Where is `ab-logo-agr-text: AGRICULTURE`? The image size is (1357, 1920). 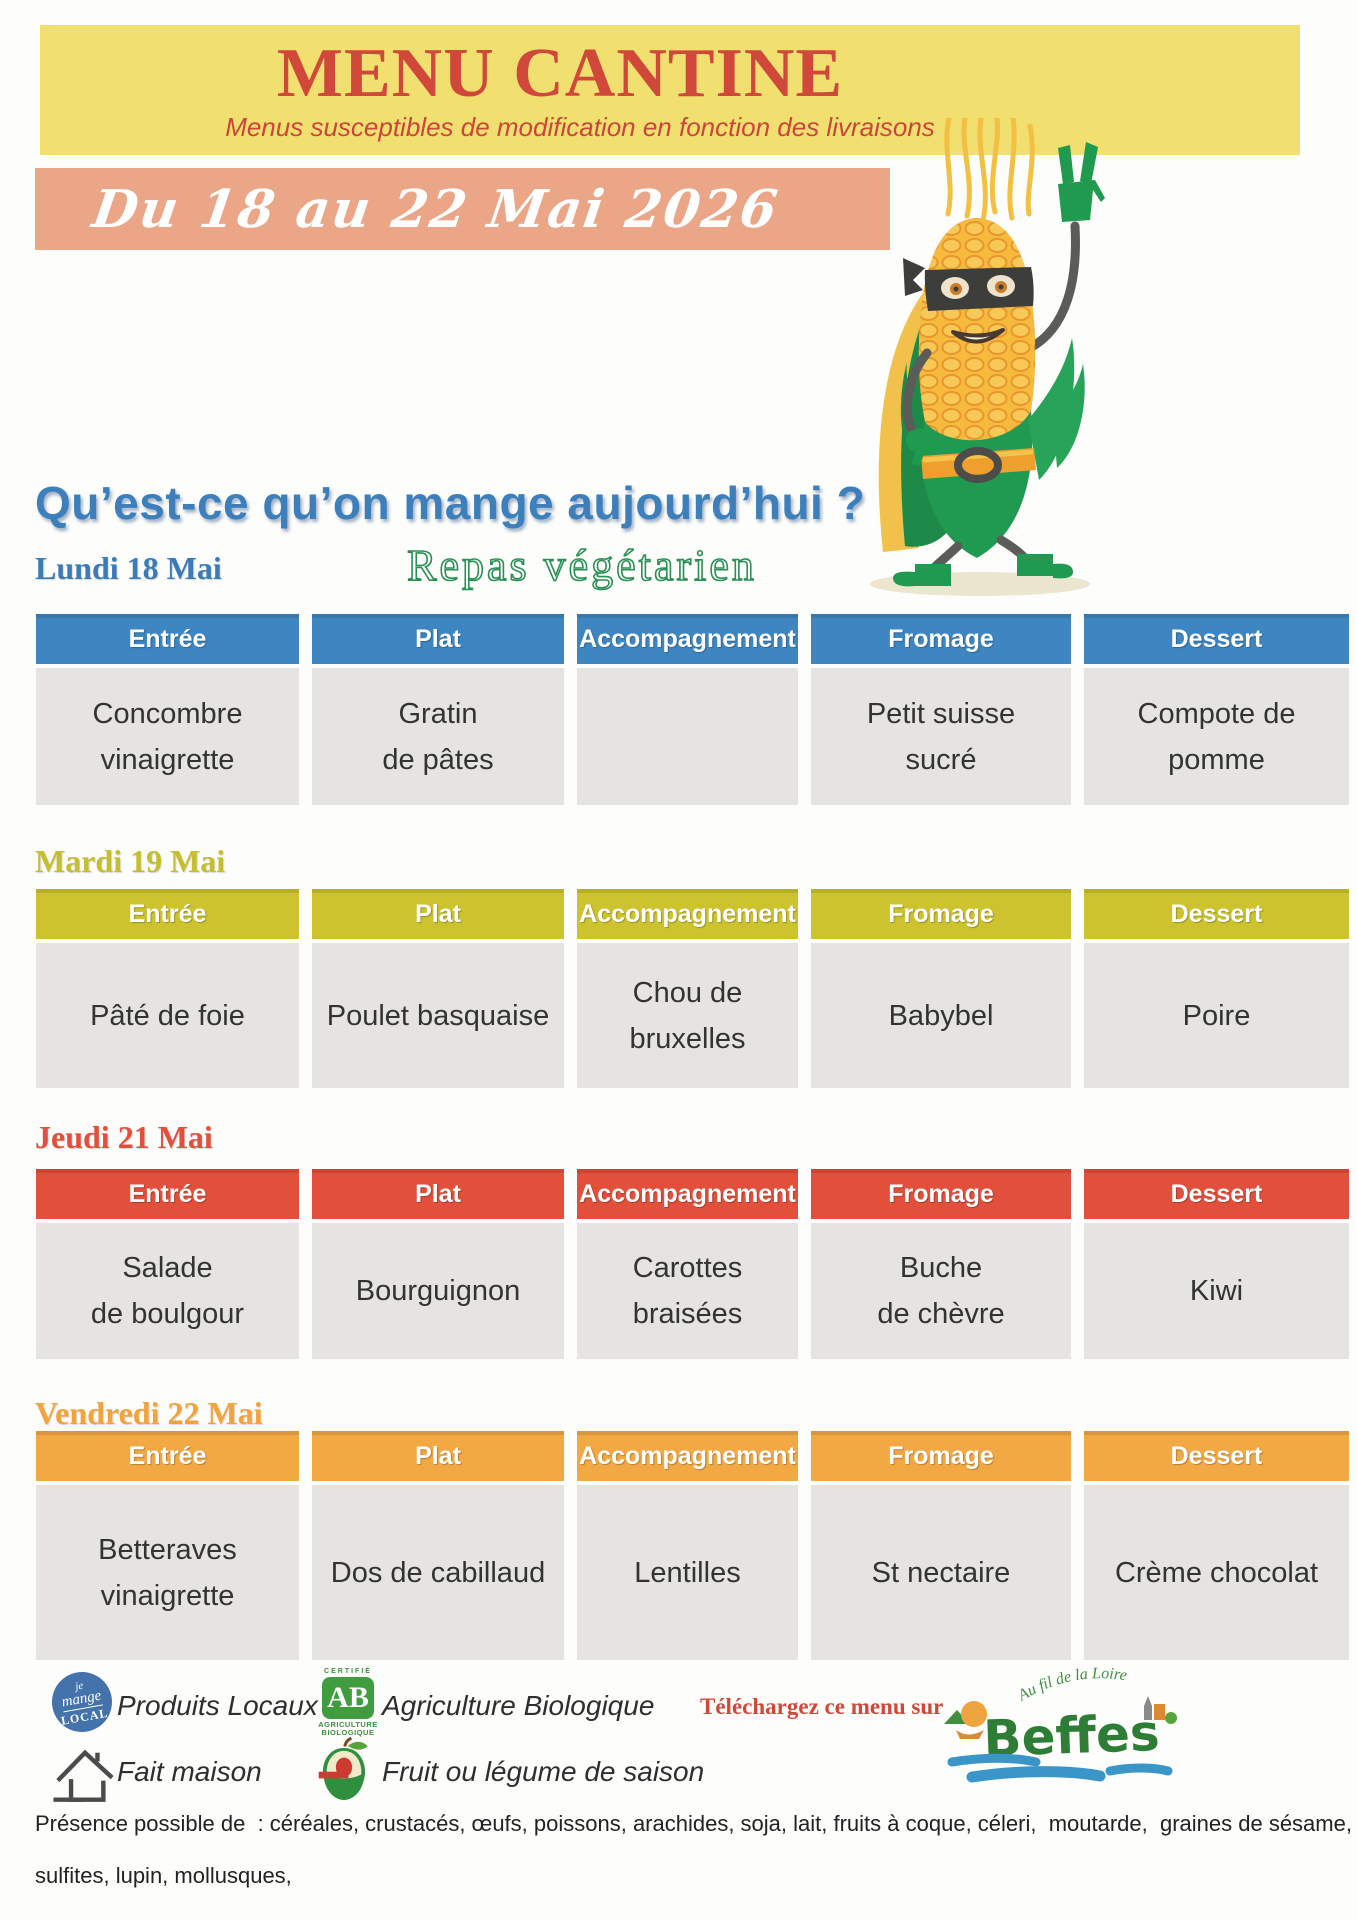 ab-logo-agr-text: AGRICULTURE is located at coordinates (348, 1724).